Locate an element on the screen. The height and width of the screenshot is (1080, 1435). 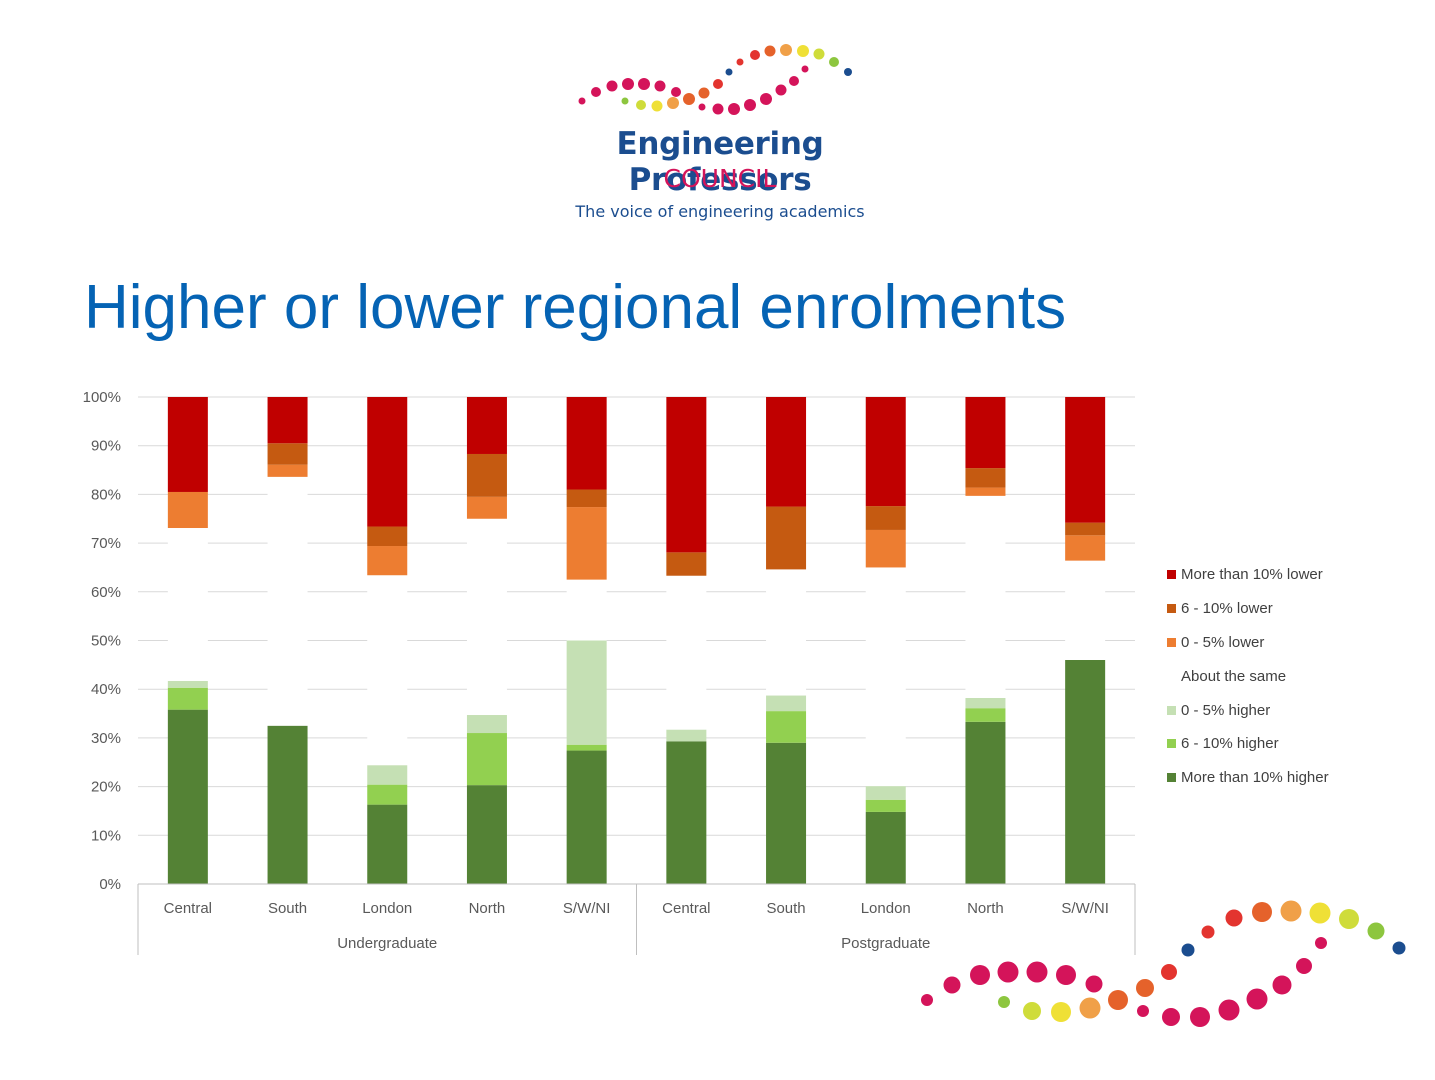
legend-item: 6 - 10% higher is located at coordinates (1248, 744).